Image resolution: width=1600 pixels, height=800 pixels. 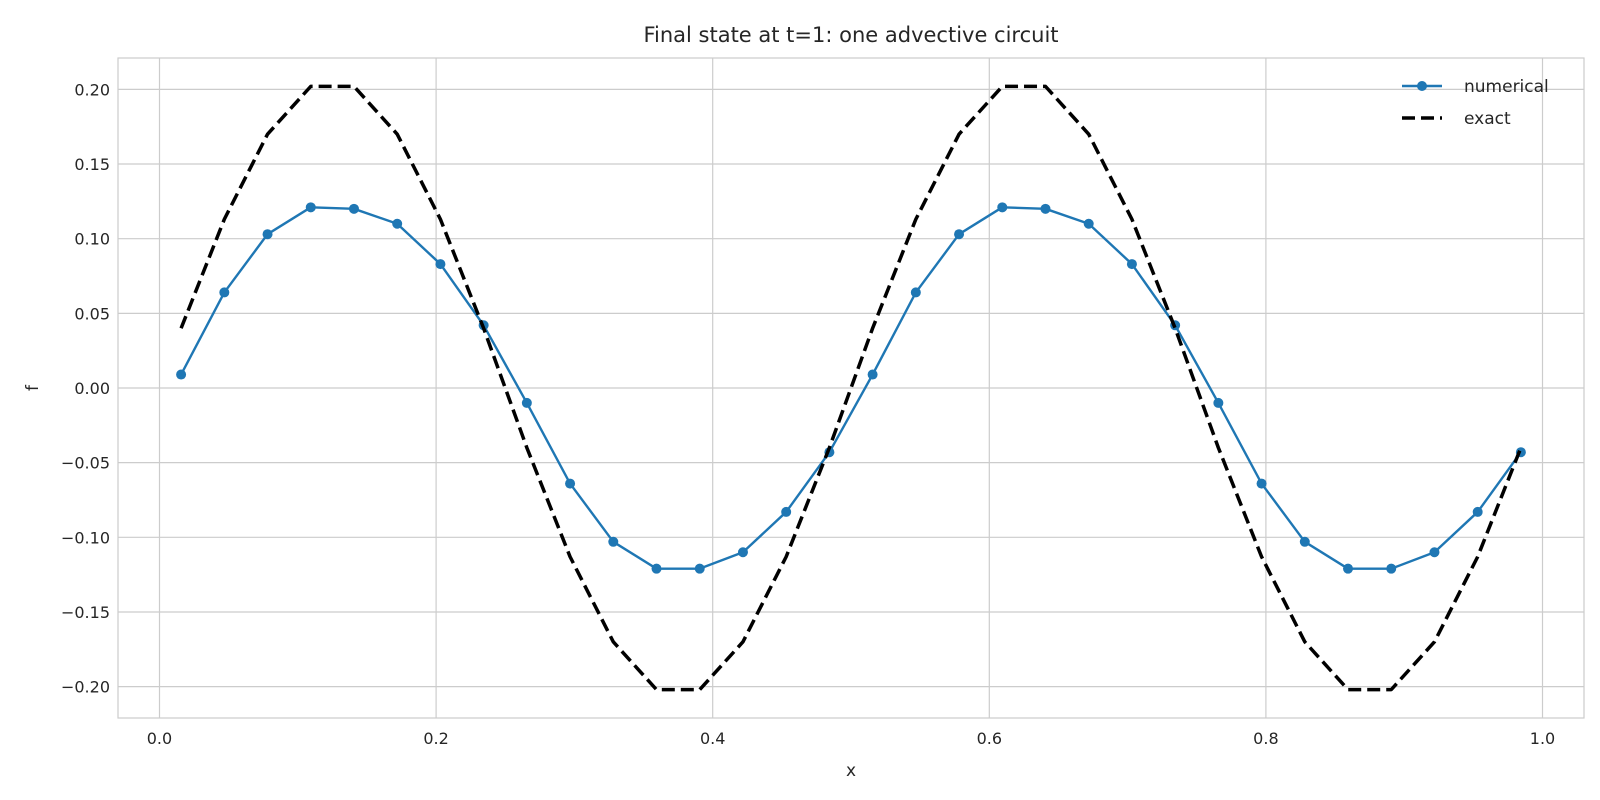 What do you see at coordinates (33, 387) in the screenshot?
I see `y-axis-label: f` at bounding box center [33, 387].